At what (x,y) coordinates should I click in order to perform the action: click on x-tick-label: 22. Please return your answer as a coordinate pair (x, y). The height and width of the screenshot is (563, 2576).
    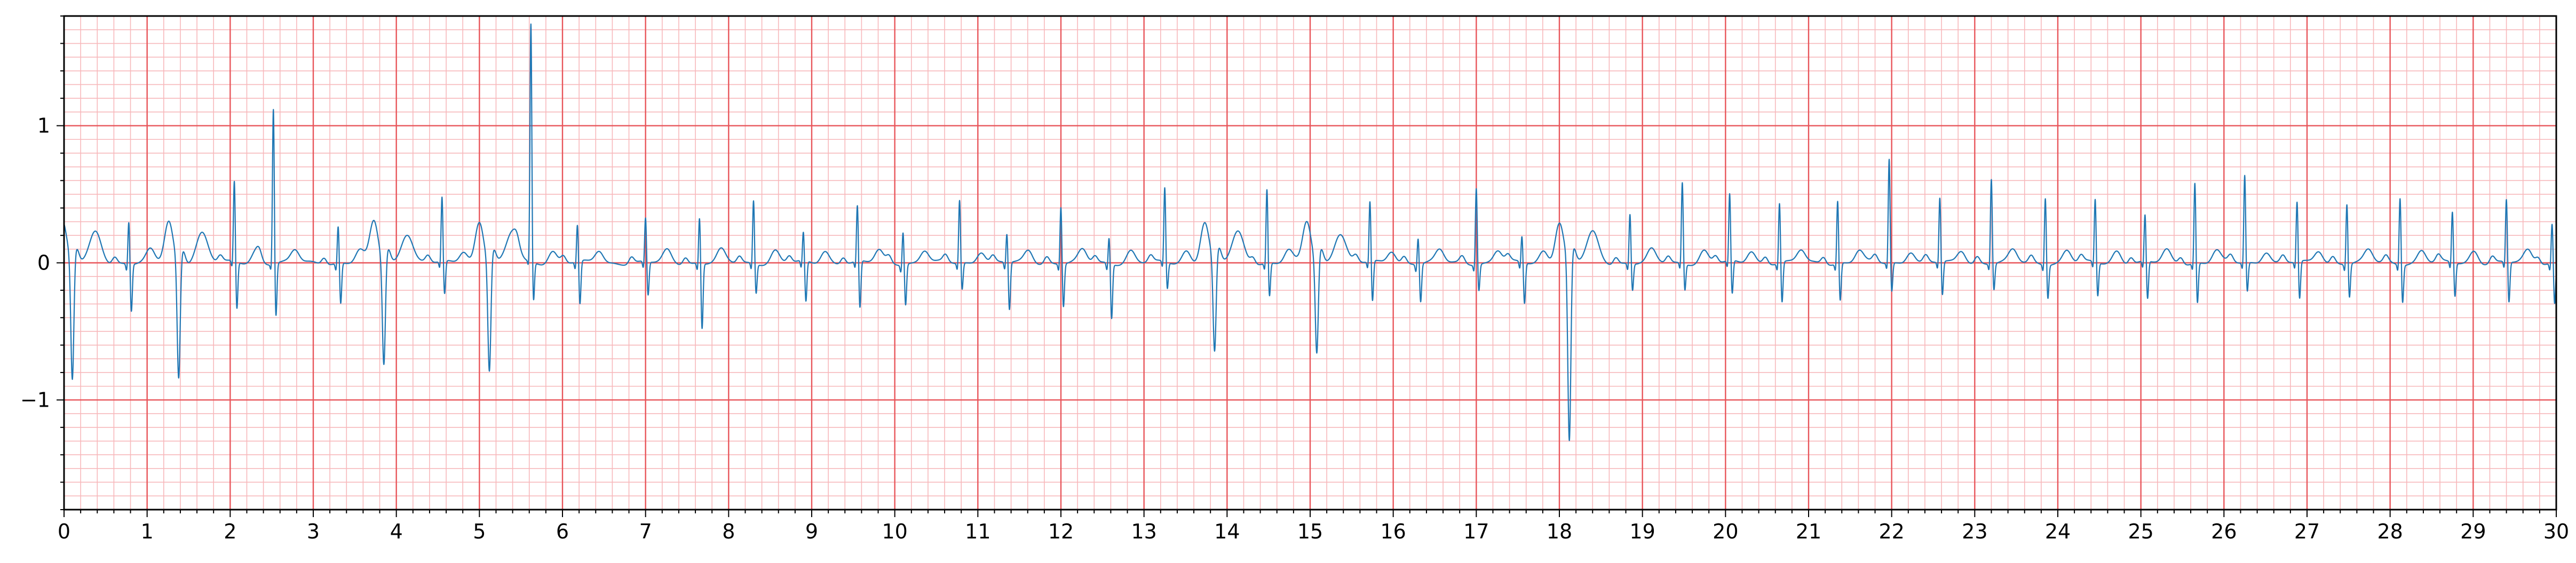
    Looking at the image, I should click on (1891, 531).